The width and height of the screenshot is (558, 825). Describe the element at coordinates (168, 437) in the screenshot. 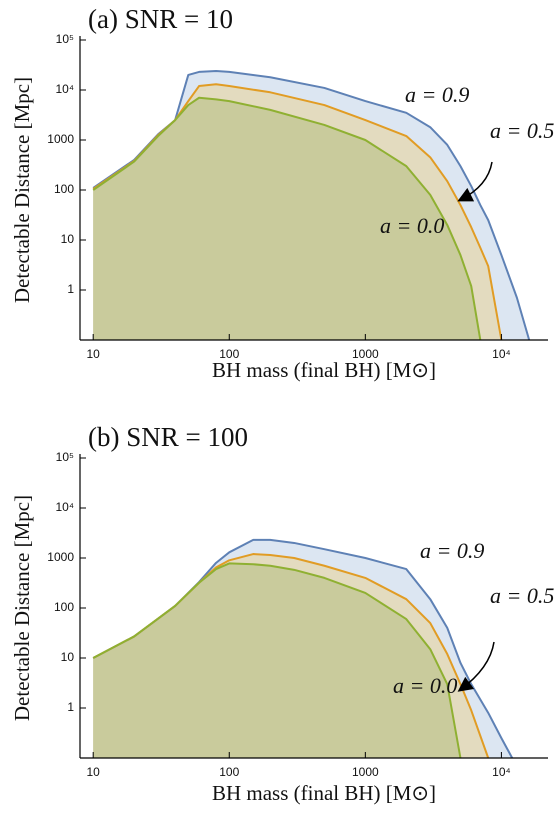

I see `chart-title: (b) SNR = 100` at that location.